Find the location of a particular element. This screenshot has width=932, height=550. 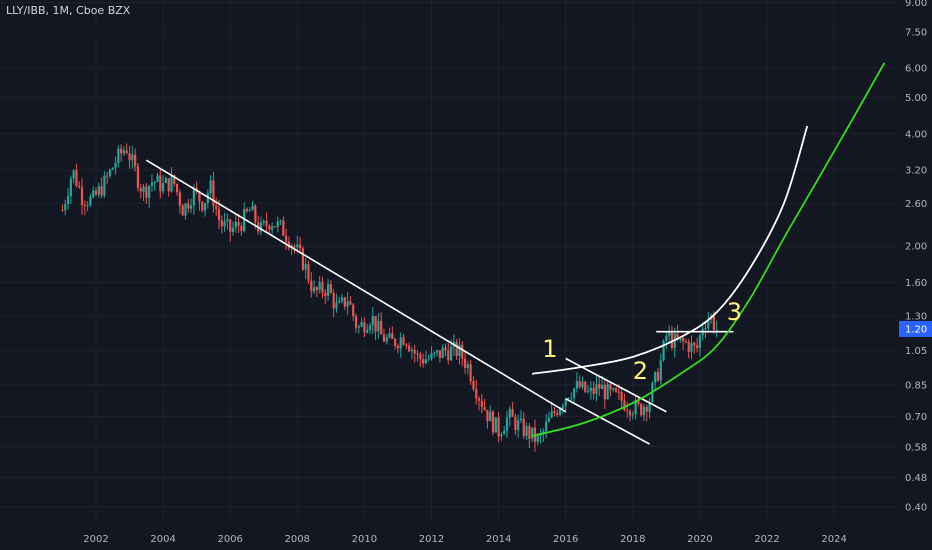

x-tick-label: 2016 is located at coordinates (565, 539).